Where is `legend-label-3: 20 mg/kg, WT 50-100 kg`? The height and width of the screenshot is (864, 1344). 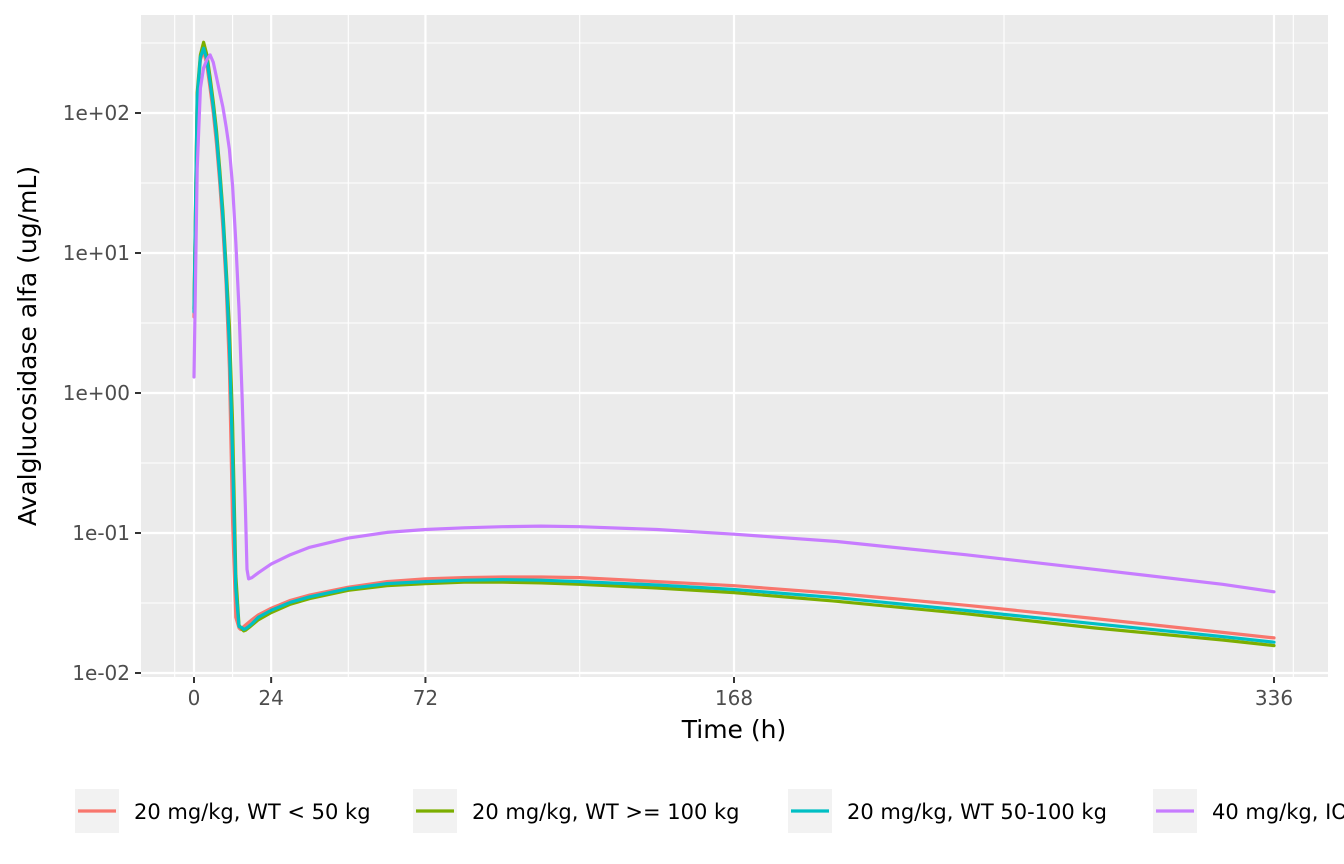
legend-label-3: 20 mg/kg, WT 50-100 kg is located at coordinates (977, 812).